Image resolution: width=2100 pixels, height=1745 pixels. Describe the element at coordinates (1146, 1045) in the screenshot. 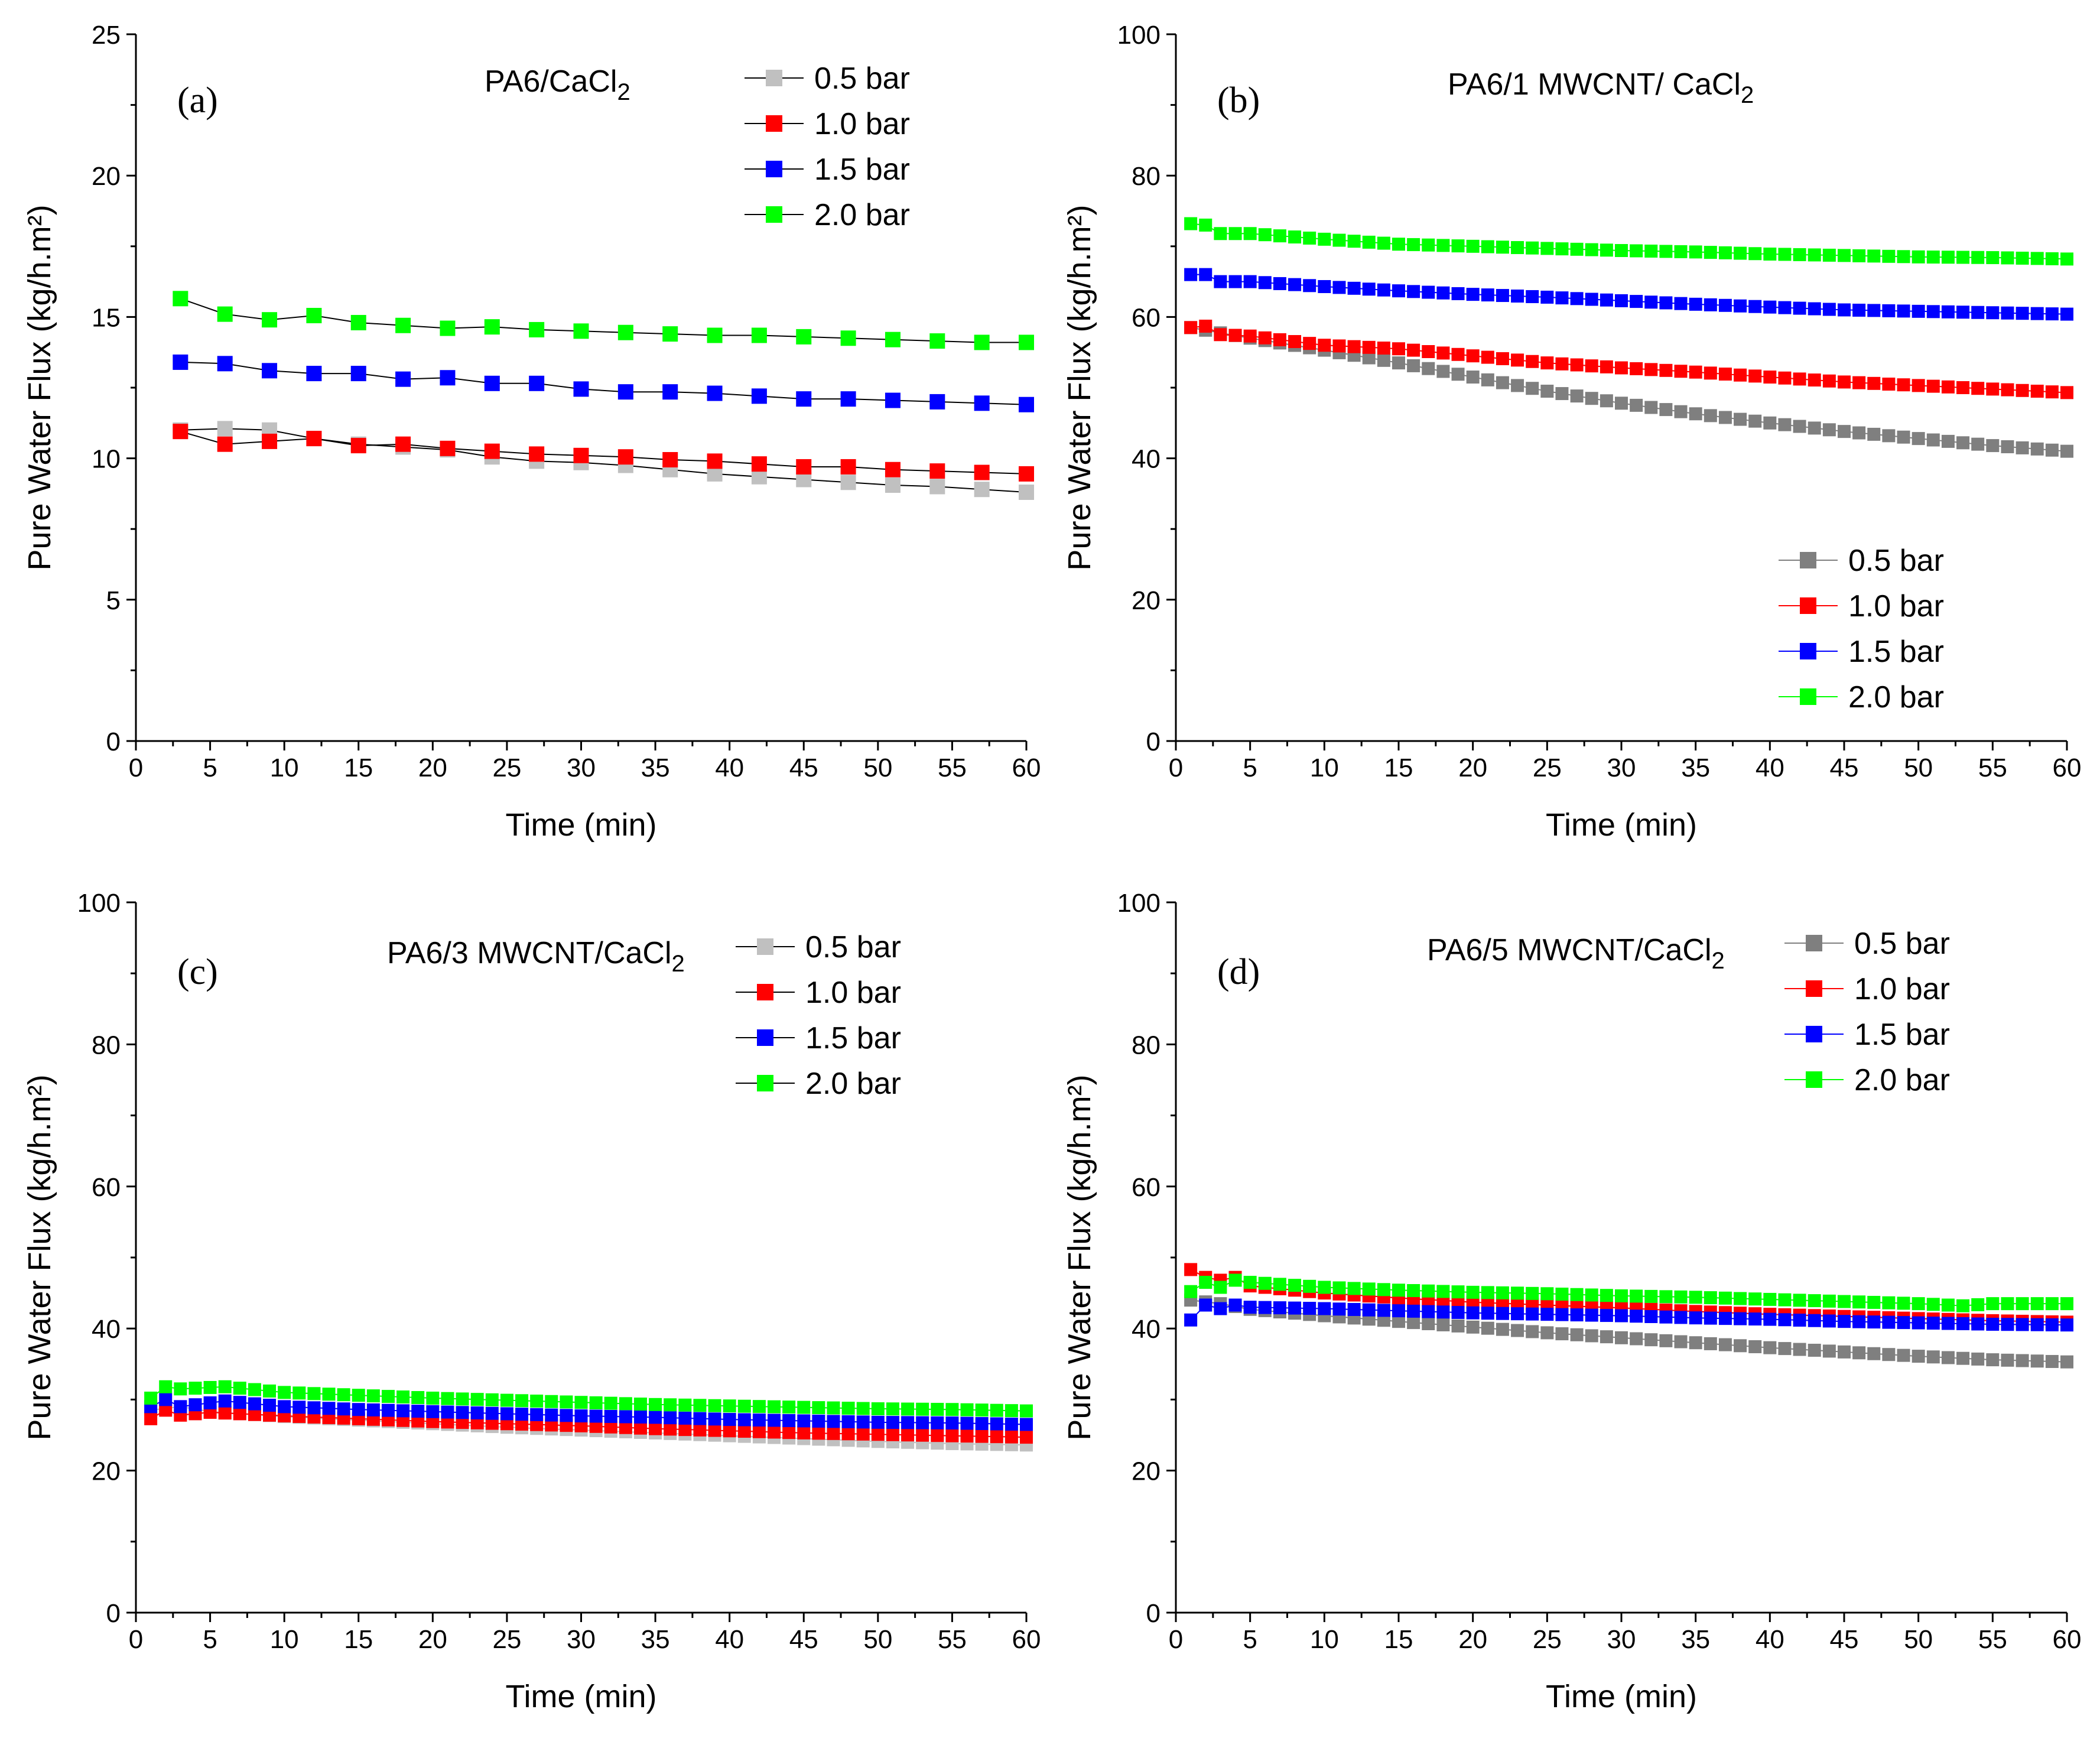

I see `y-tick-label: 80` at that location.